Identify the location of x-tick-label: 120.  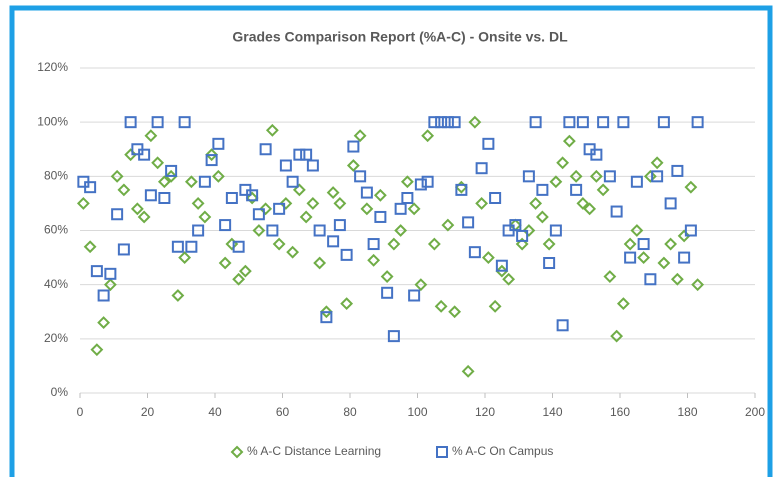
(485, 412).